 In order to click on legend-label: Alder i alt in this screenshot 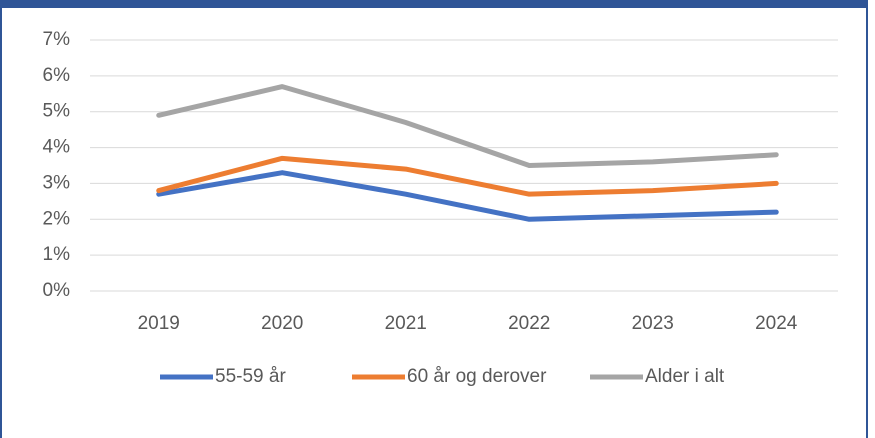, I will do `click(685, 376)`.